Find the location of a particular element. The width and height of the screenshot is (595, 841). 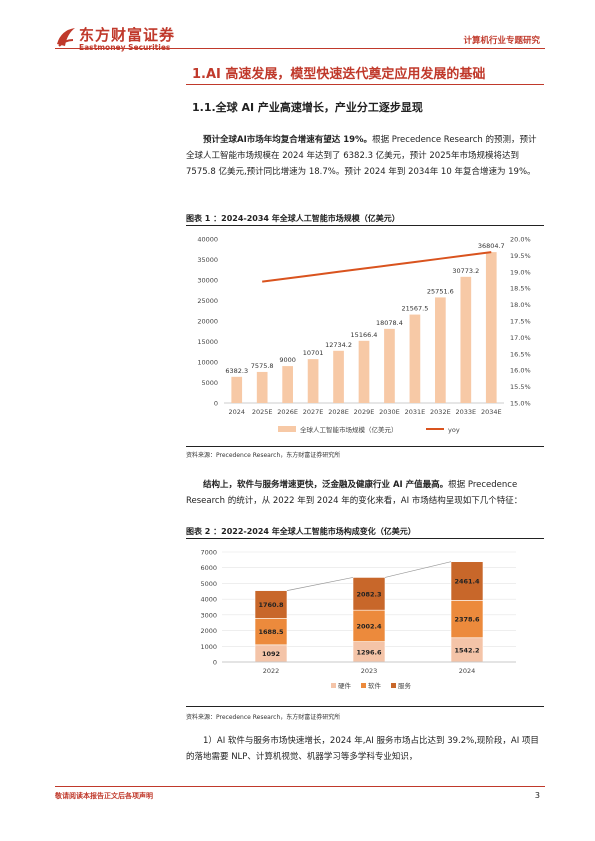

bar-value-label: 21567.5 is located at coordinates (414, 309).